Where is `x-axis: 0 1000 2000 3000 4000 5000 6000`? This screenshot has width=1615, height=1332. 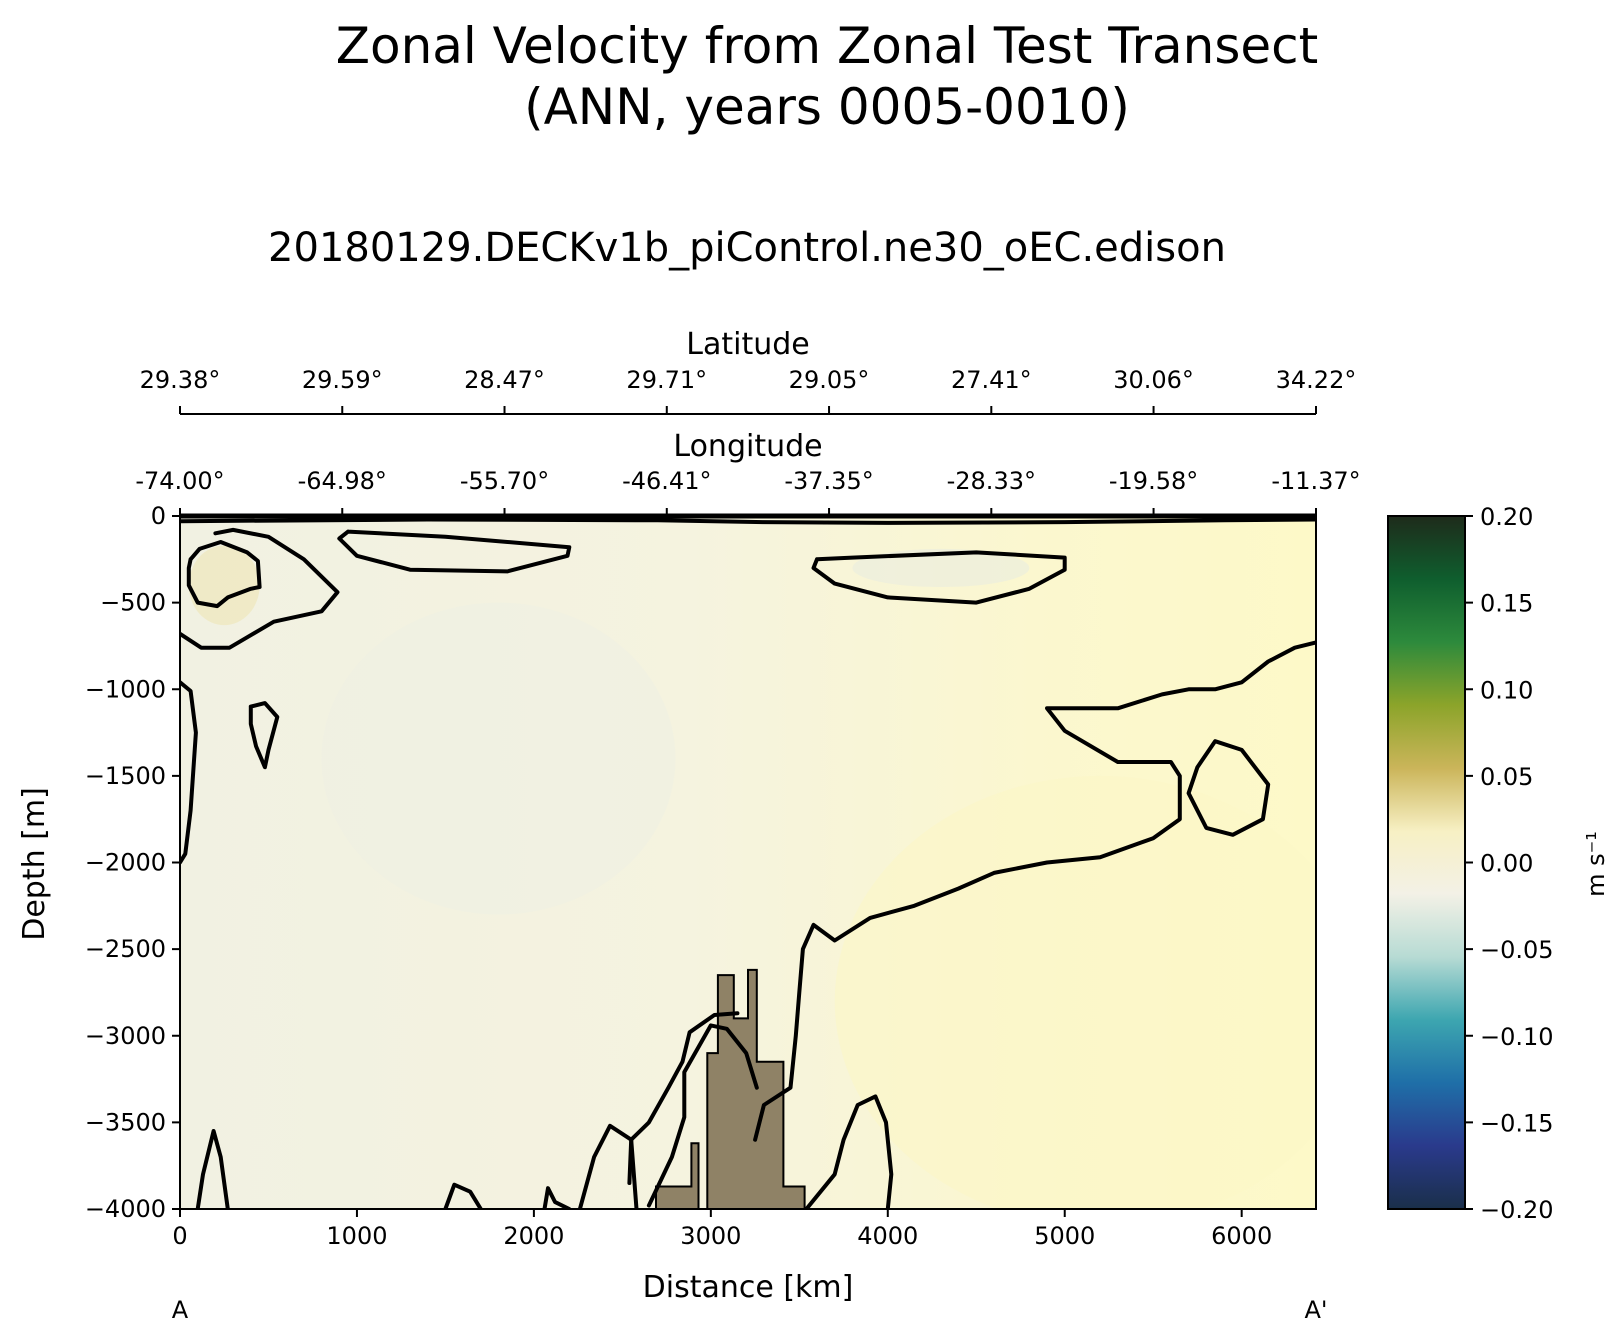 x-axis: 0 1000 2000 3000 4000 5000 6000 is located at coordinates (722, 1229).